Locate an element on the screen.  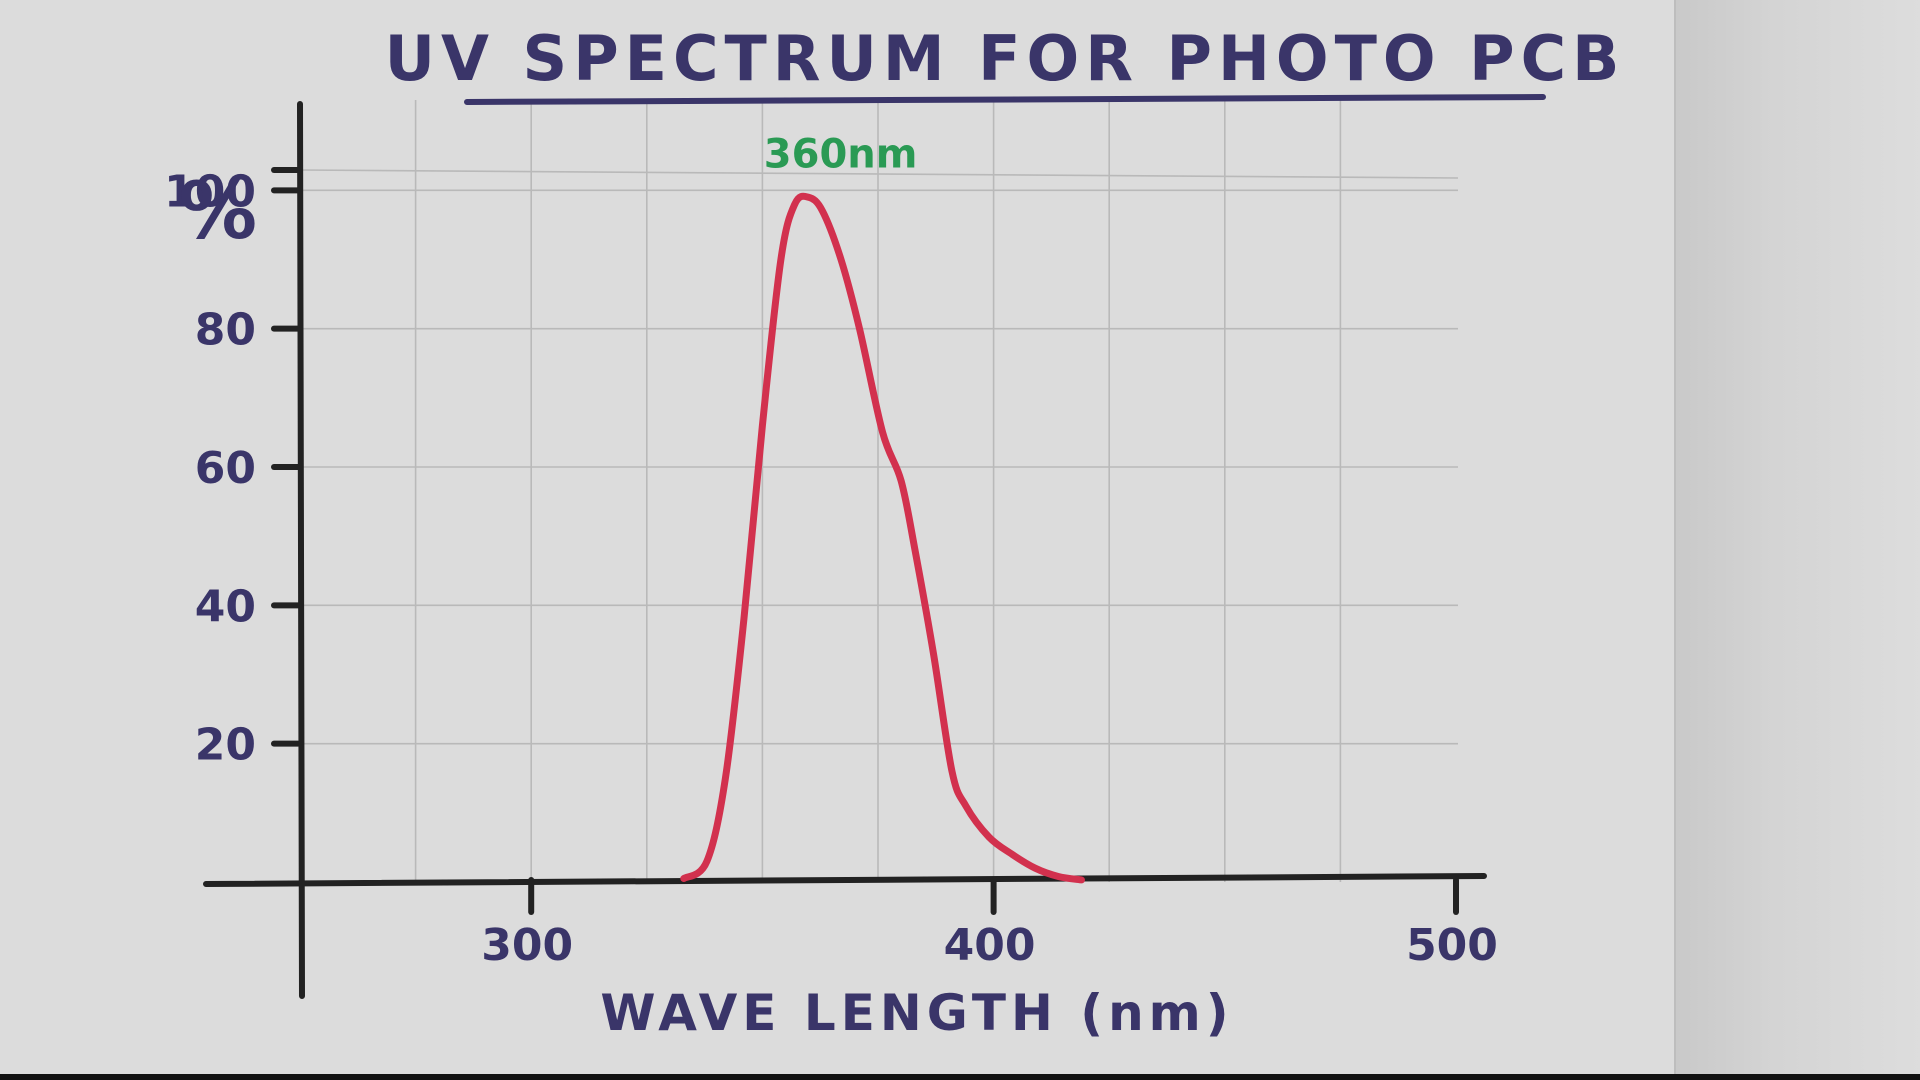
y-tick-label: 40 is located at coordinates (225, 606).